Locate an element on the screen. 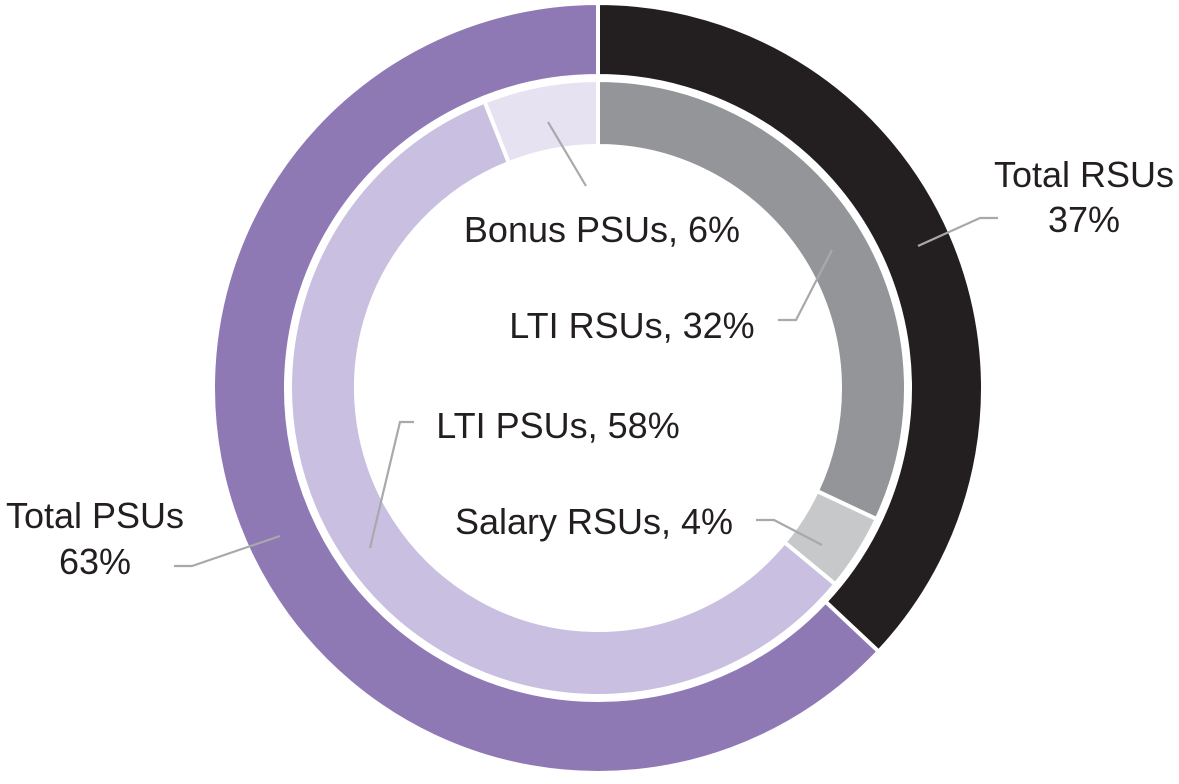 The height and width of the screenshot is (784, 1179). label-total-rsus-name: Total RSUs is located at coordinates (1084, 174).